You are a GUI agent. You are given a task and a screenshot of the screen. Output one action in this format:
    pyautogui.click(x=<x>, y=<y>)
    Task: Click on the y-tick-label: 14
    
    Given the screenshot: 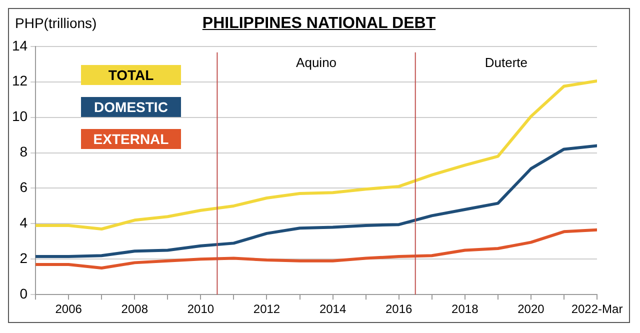 What is the action you would take?
    pyautogui.click(x=20, y=45)
    